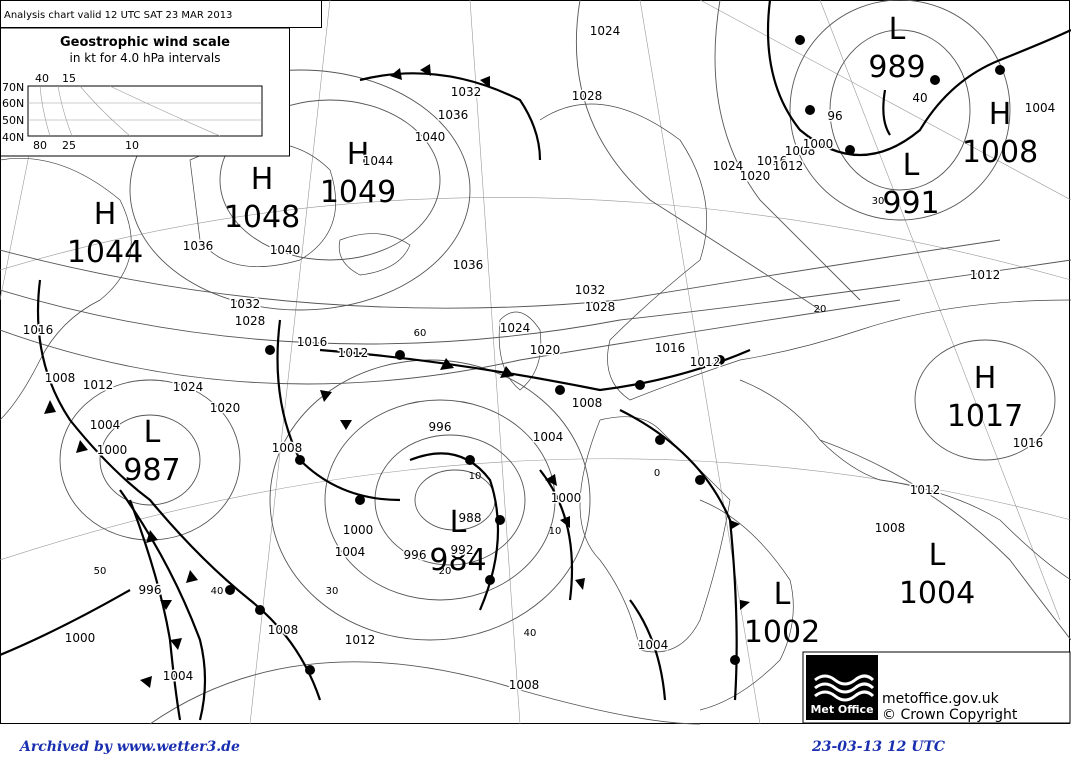  I want to click on latitude-label: 70N, so click(13, 87).